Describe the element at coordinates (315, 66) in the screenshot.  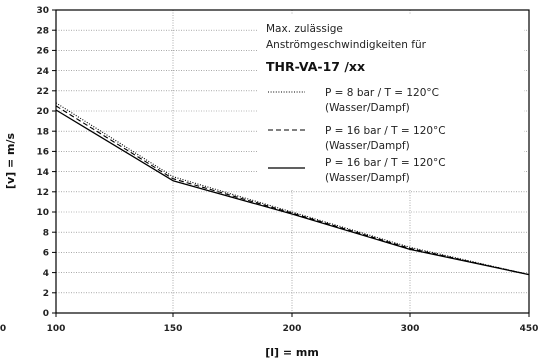
I see `legend-model: THR-VA-17 /xx` at that location.